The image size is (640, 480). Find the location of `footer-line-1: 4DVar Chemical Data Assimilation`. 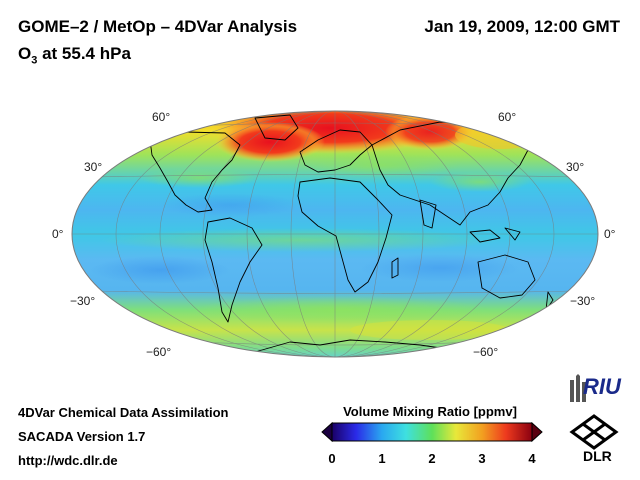

footer-line-1: 4DVar Chemical Data Assimilation is located at coordinates (123, 412).